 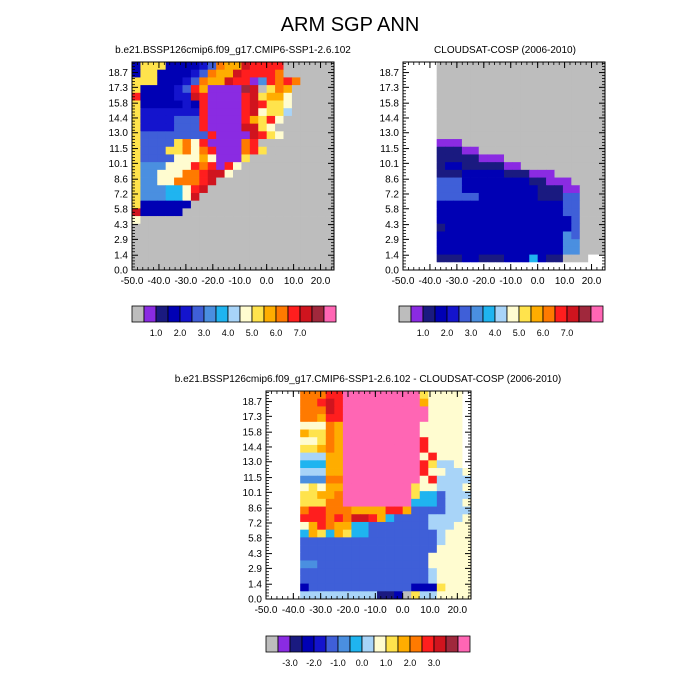 I want to click on colorbar-swatch, so click(x=405, y=314).